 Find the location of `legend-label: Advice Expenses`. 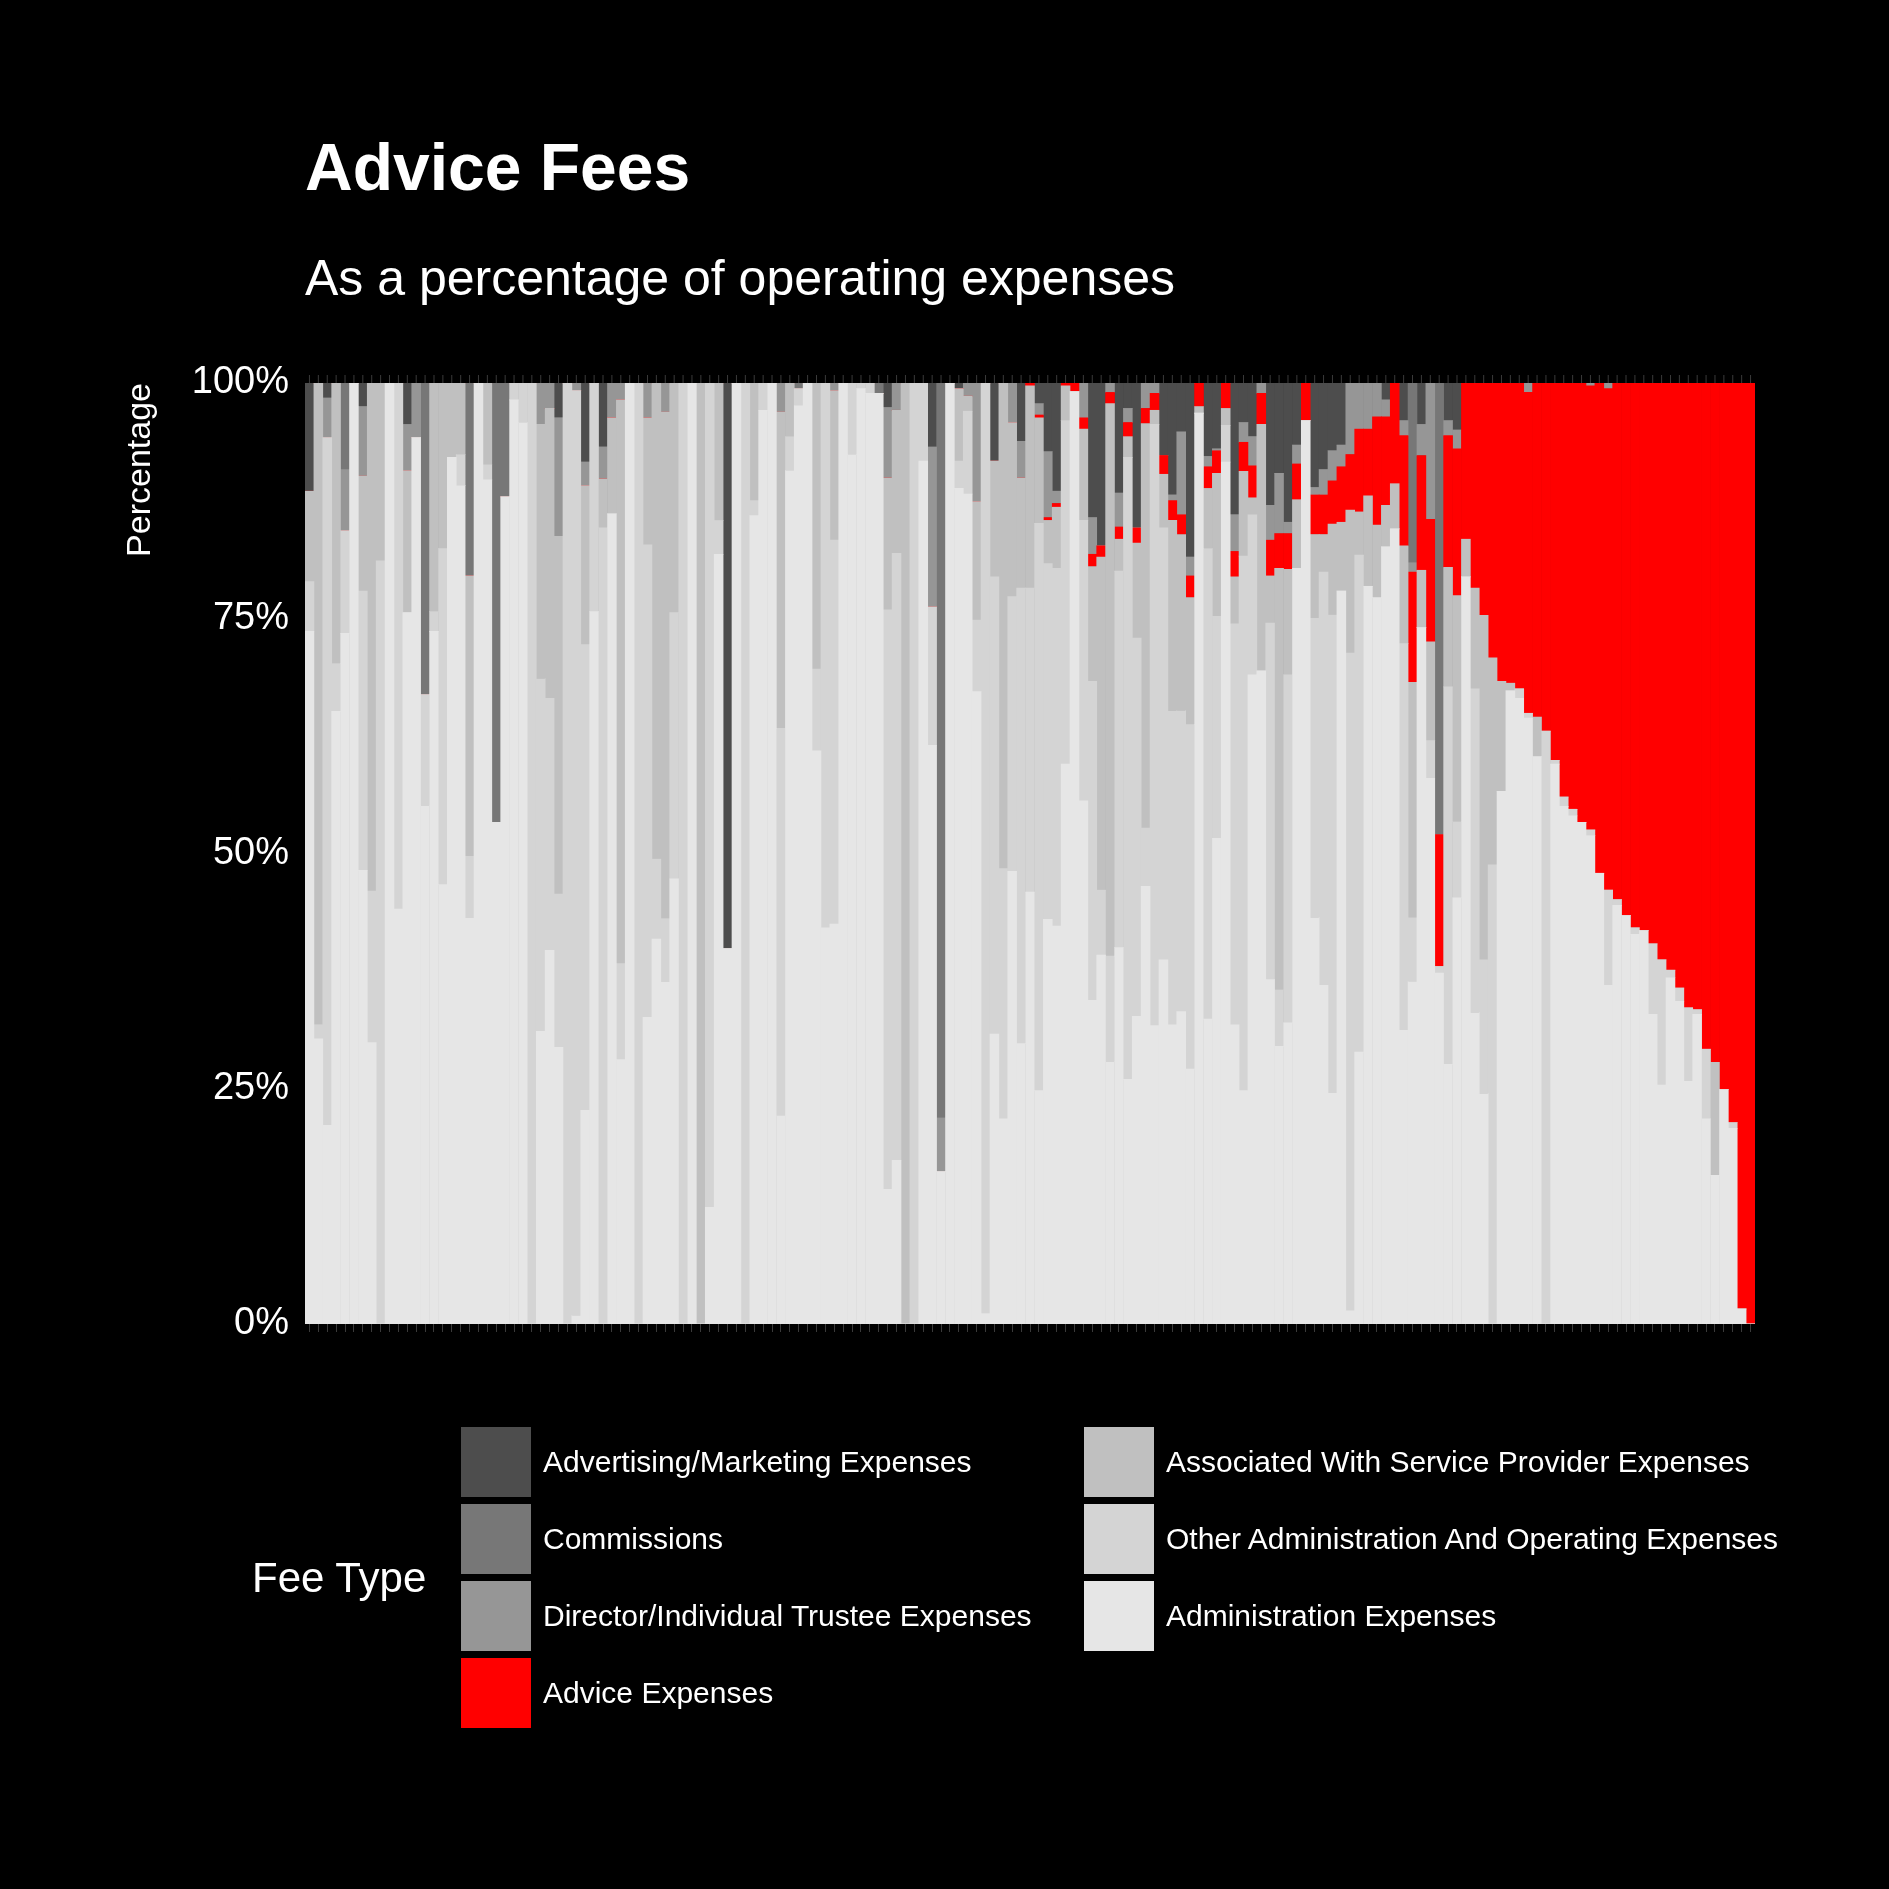

legend-label: Advice Expenses is located at coordinates (658, 1693).